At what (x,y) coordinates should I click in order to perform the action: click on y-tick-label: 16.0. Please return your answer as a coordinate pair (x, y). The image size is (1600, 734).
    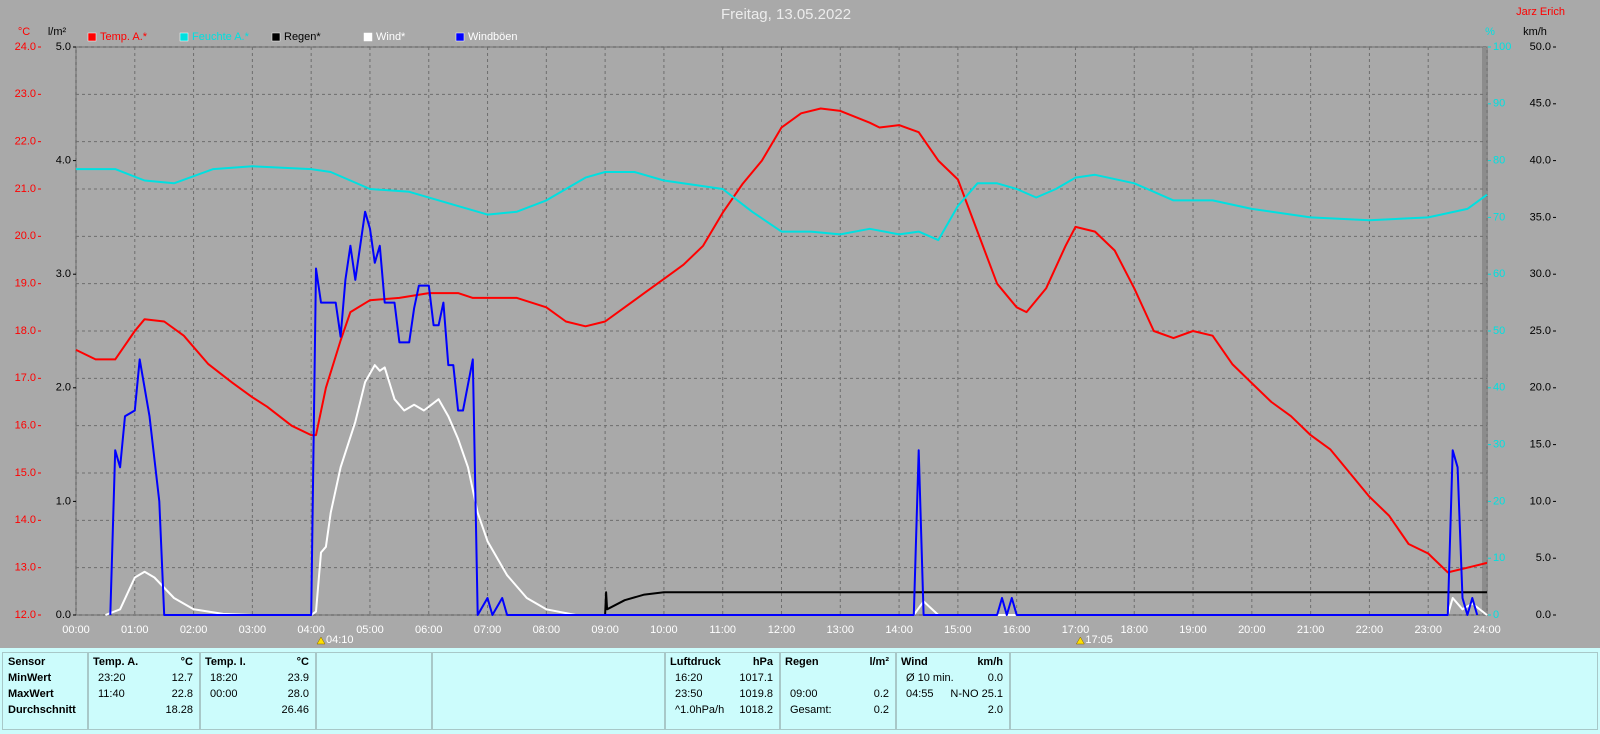
    Looking at the image, I should click on (25, 426).